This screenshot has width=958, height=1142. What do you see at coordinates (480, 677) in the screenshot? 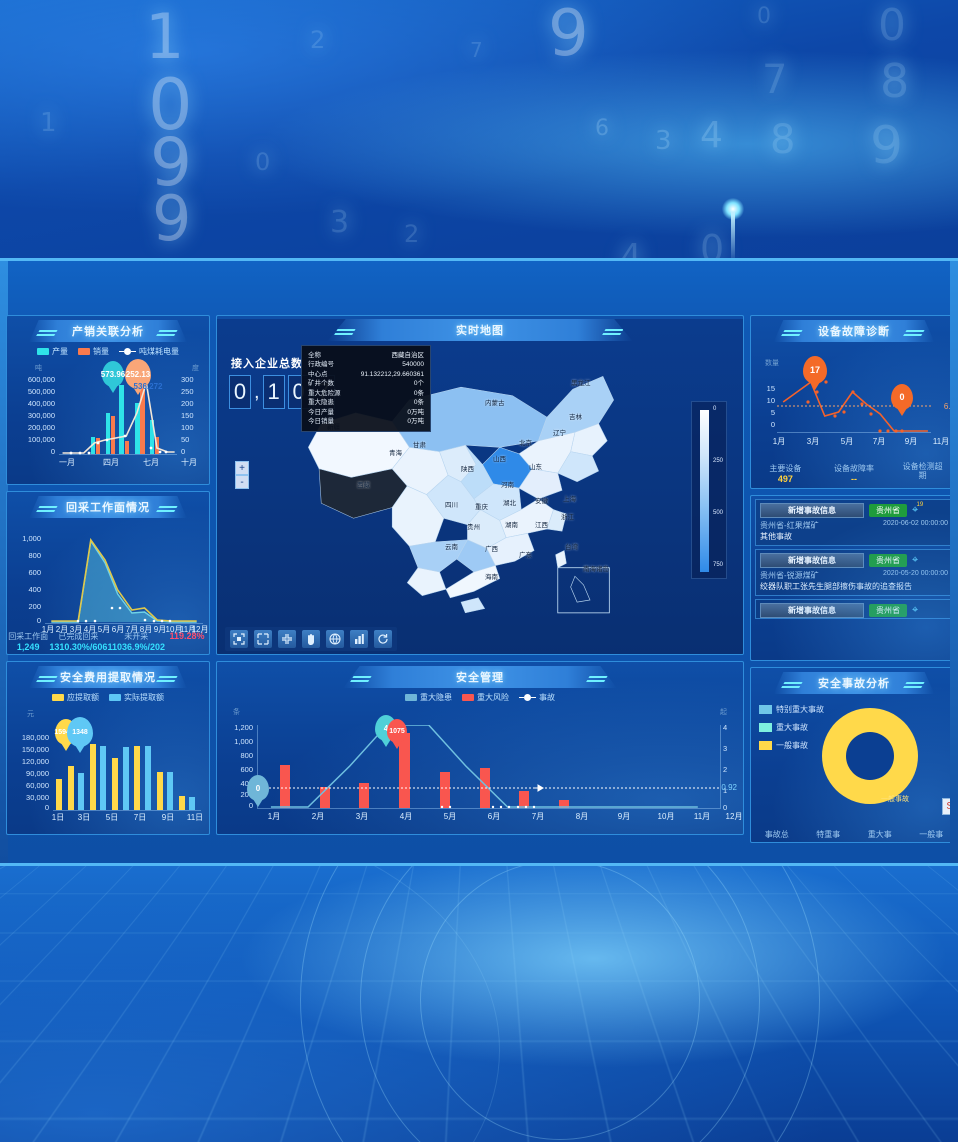
I see `panel-title-safety-management: 安全管理` at bounding box center [480, 677].